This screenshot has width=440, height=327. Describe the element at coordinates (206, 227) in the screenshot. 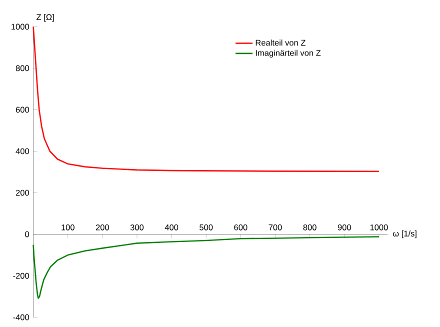

I see `x-tick-label: 500` at that location.